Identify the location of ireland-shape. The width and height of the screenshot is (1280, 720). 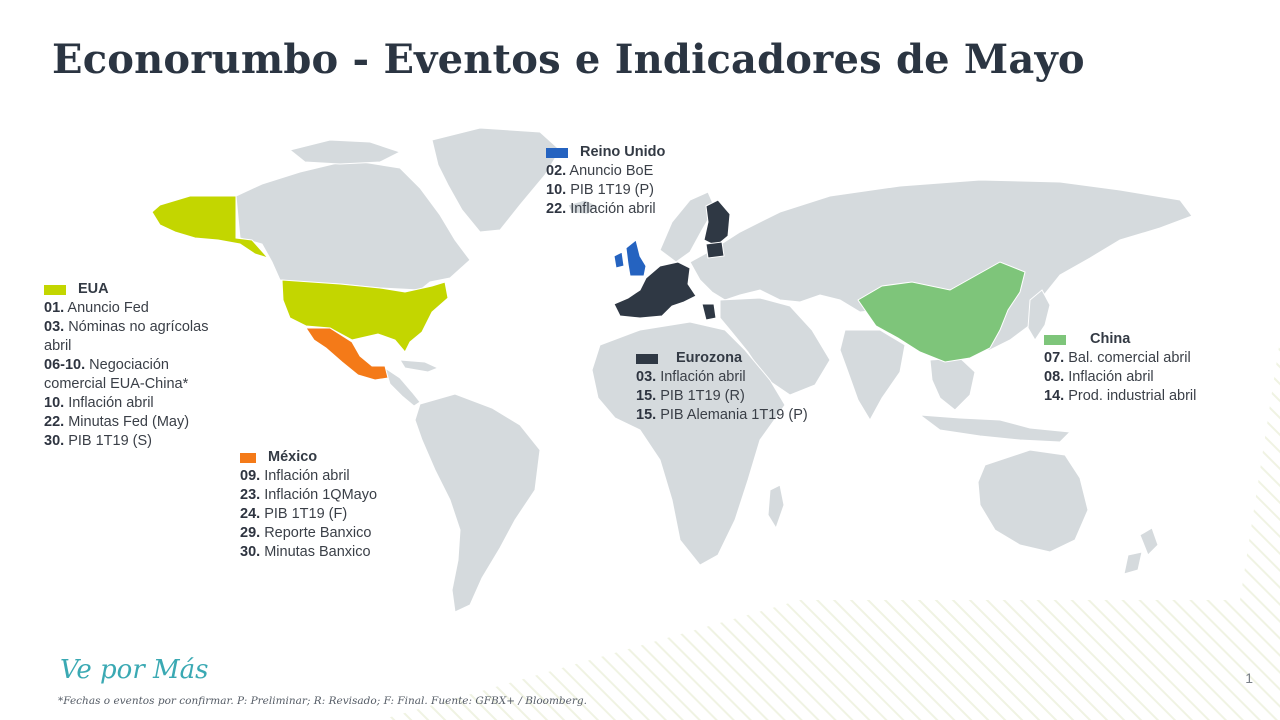
(619, 260).